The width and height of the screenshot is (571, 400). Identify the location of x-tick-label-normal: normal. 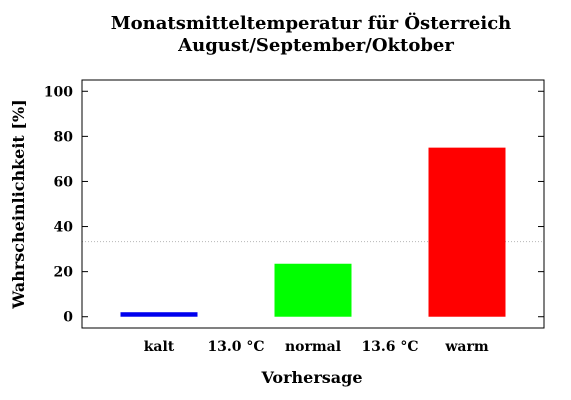
(313, 347).